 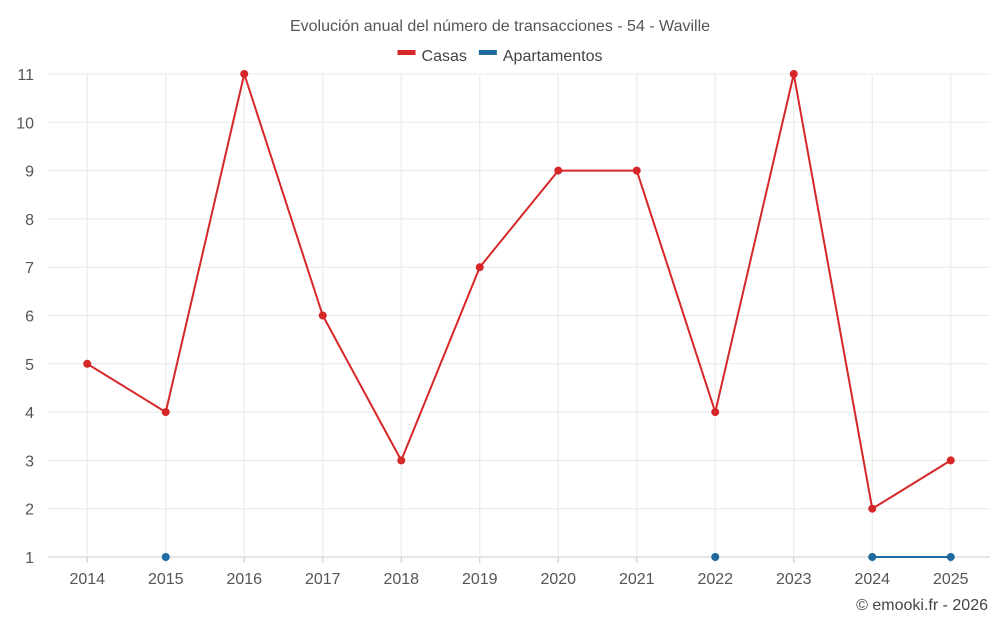 What do you see at coordinates (29, 510) in the screenshot?
I see `y-tick-label: 2` at bounding box center [29, 510].